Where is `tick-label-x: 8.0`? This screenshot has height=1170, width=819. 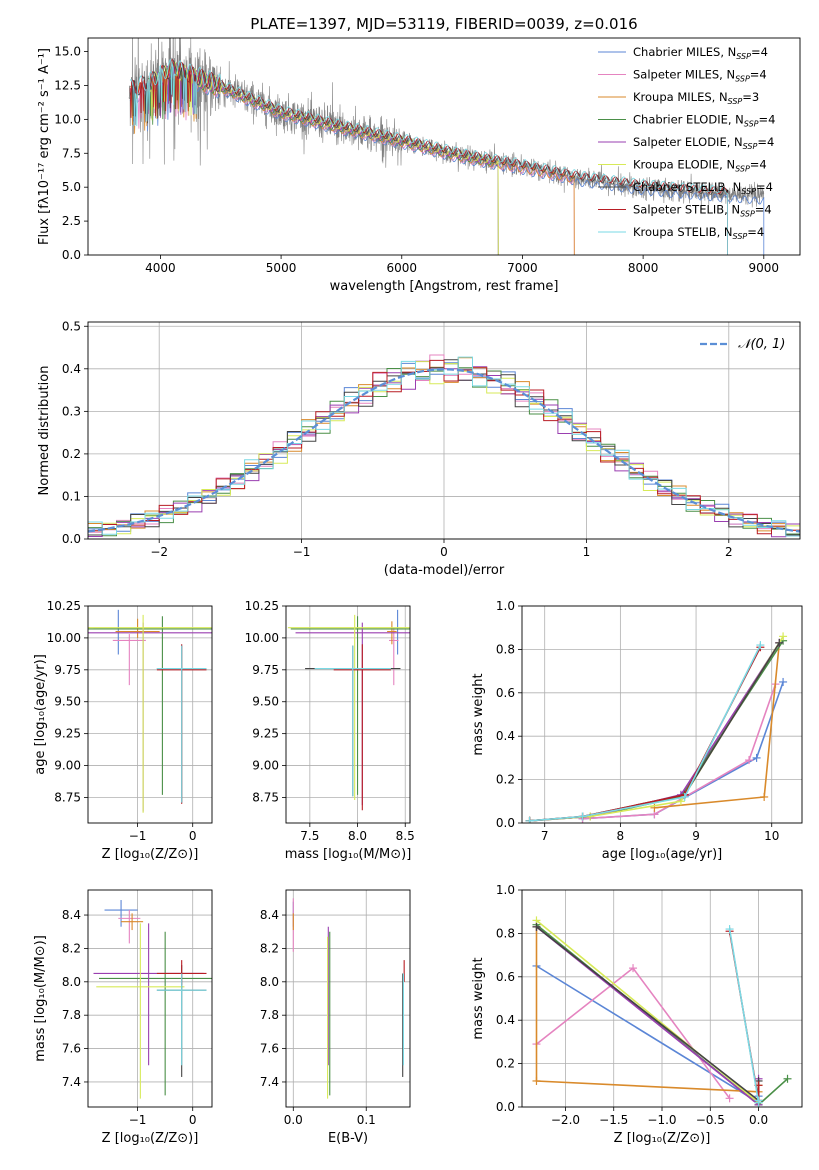
tick-label-x: 8.0 is located at coordinates (357, 836).